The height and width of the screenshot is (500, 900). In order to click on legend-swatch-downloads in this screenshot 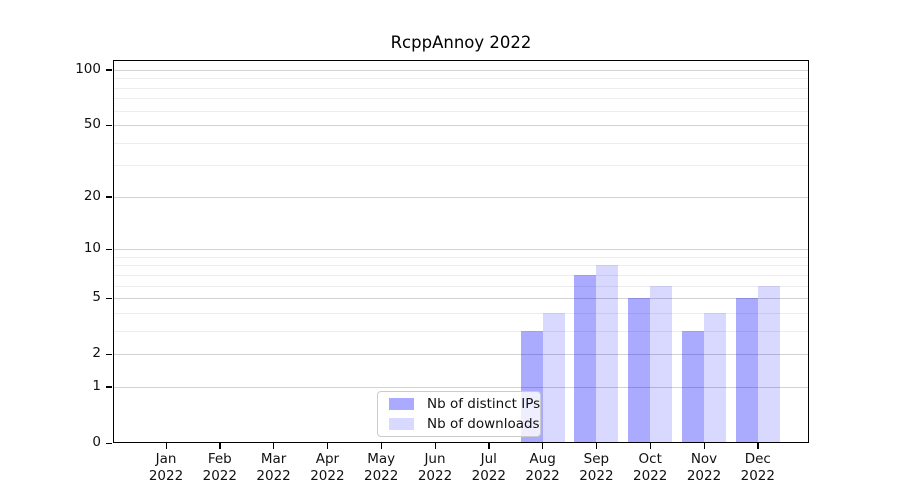, I will do `click(401, 424)`.